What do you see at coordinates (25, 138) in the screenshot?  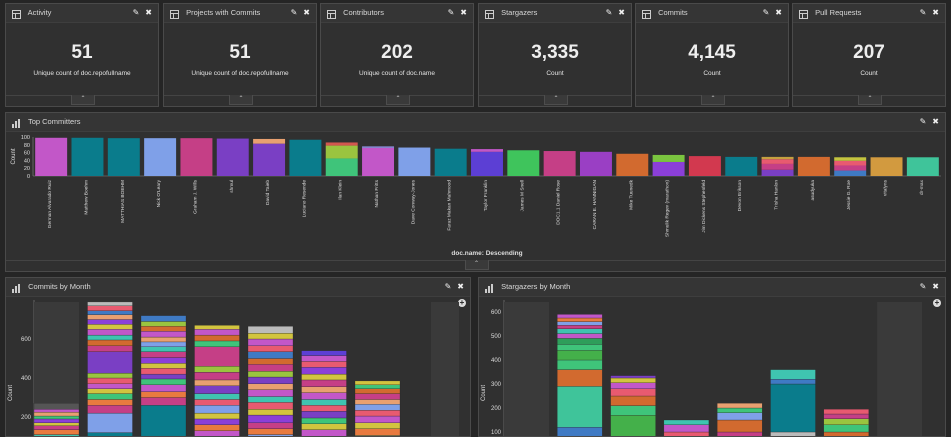 I see `y-tick-label: 100` at bounding box center [25, 138].